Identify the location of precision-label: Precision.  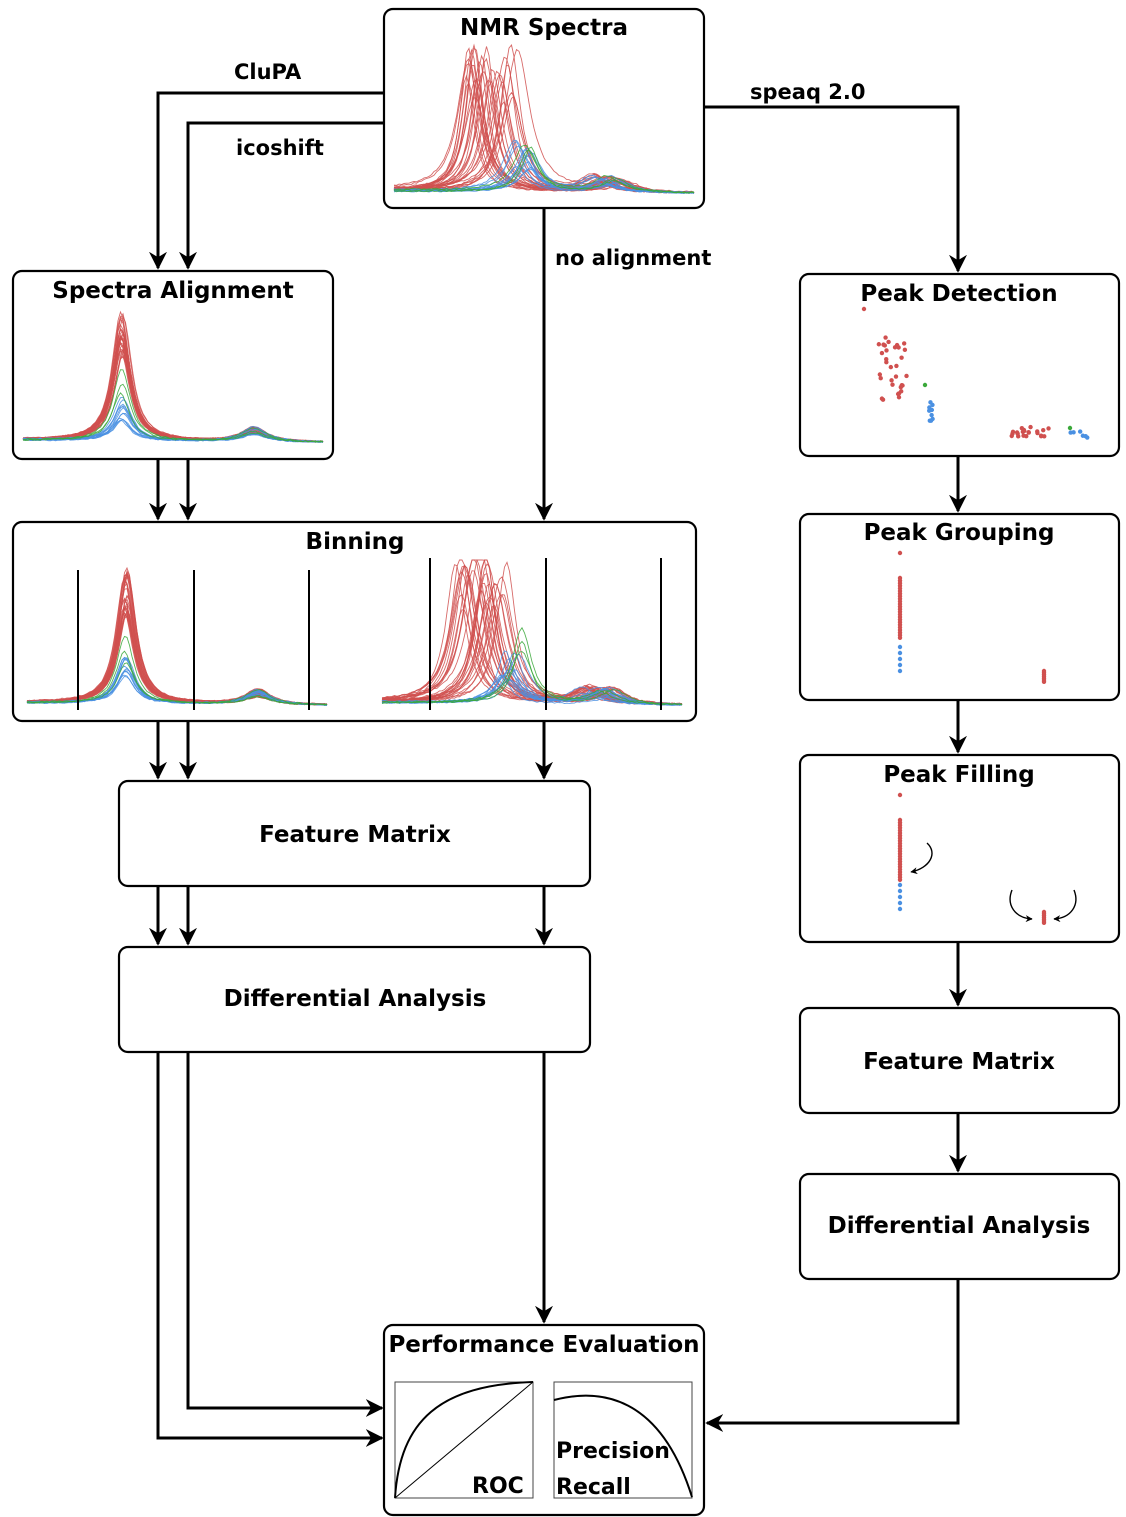
(613, 1451).